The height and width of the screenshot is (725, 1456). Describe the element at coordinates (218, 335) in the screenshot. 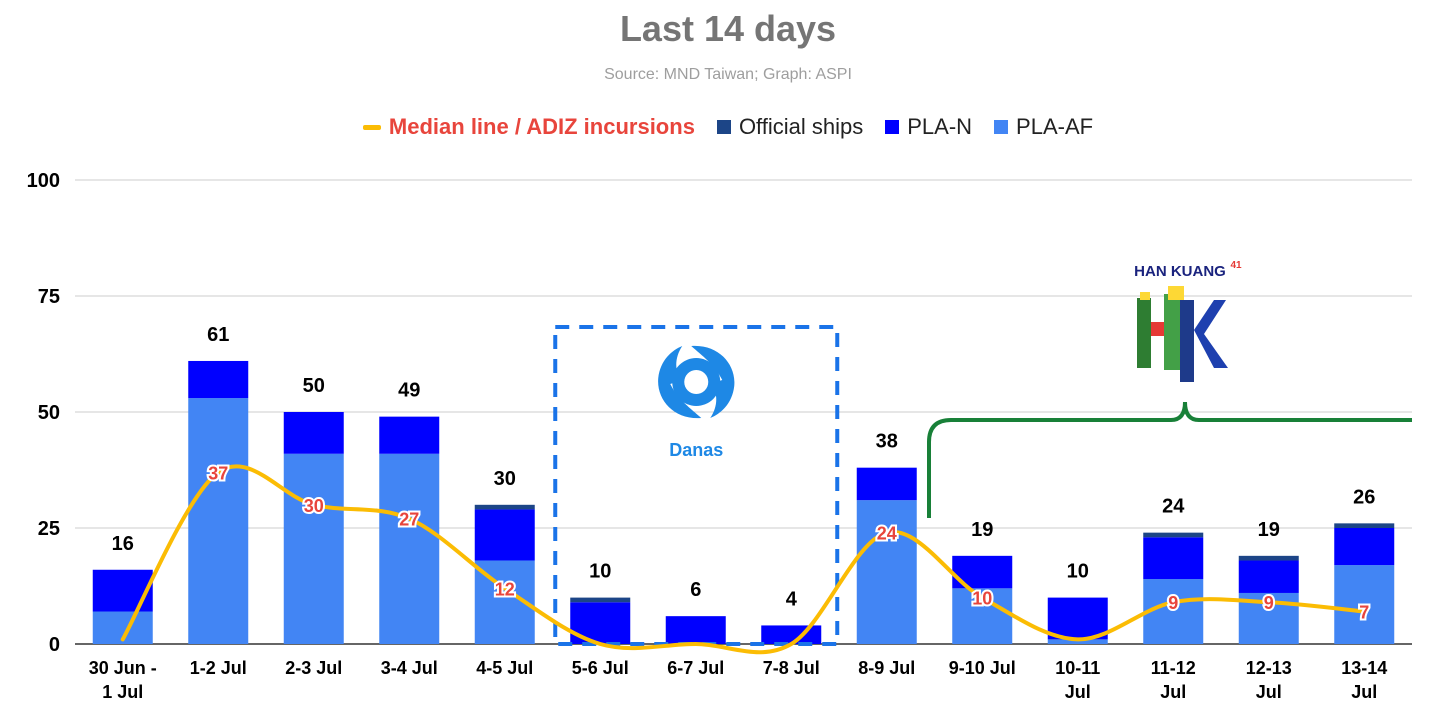

I see `bar-total-label: 61` at that location.